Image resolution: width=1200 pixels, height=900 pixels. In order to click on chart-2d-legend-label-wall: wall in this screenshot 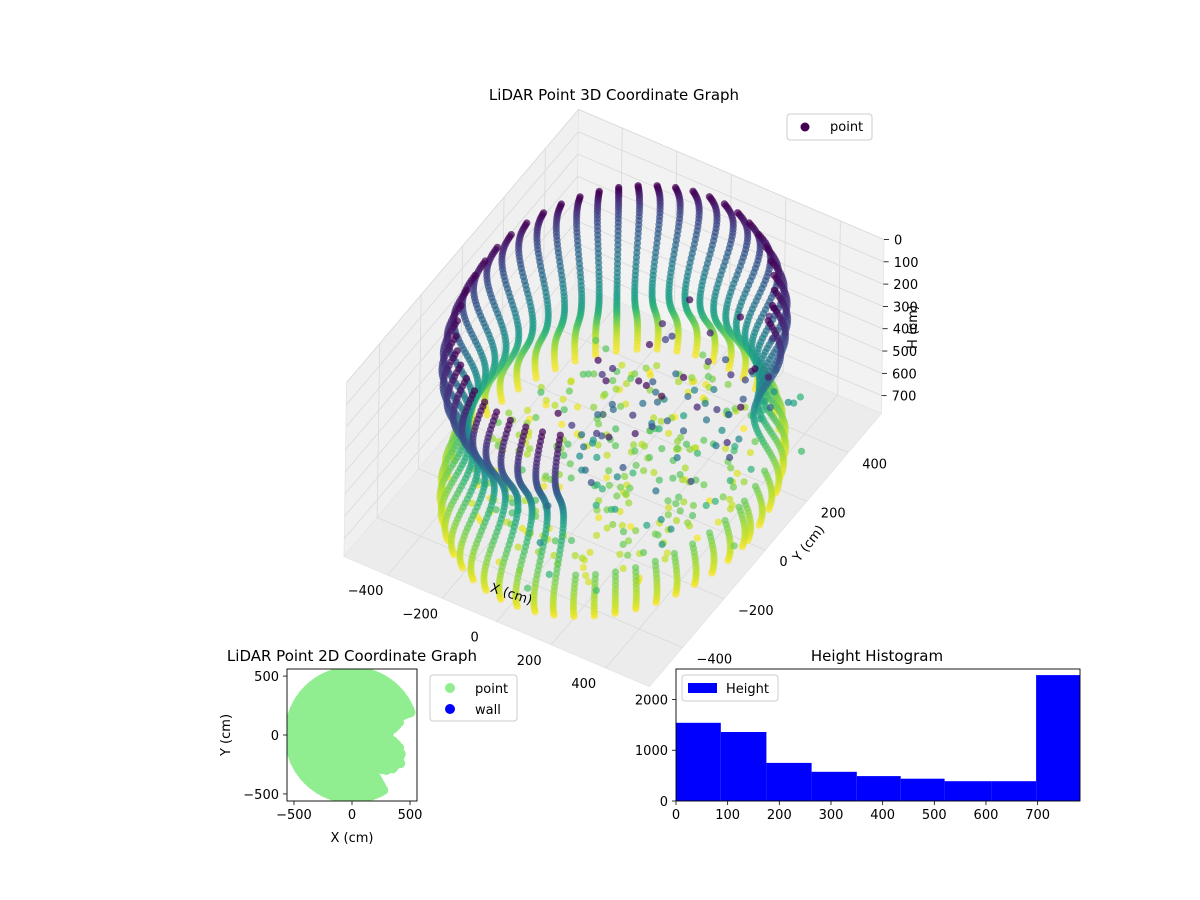, I will do `click(488, 710)`.